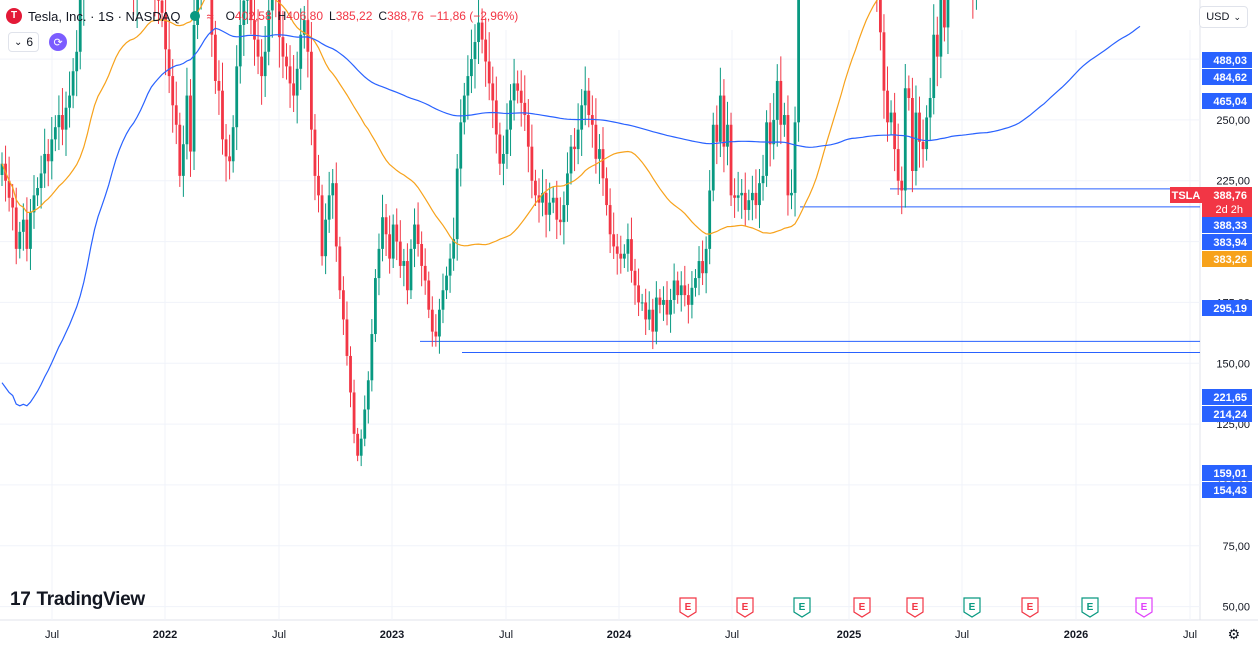  I want to click on tradingview-logo: 17 TradingView, so click(77, 599).